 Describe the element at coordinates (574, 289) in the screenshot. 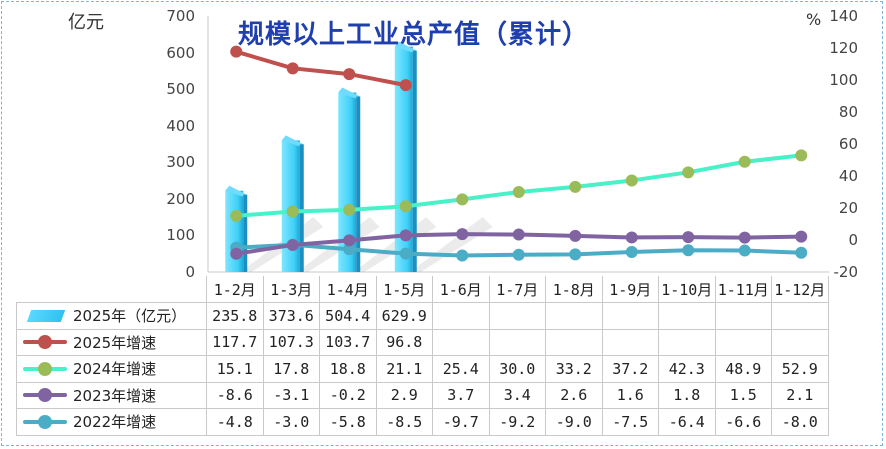

I see `category-label: 1-8月` at that location.